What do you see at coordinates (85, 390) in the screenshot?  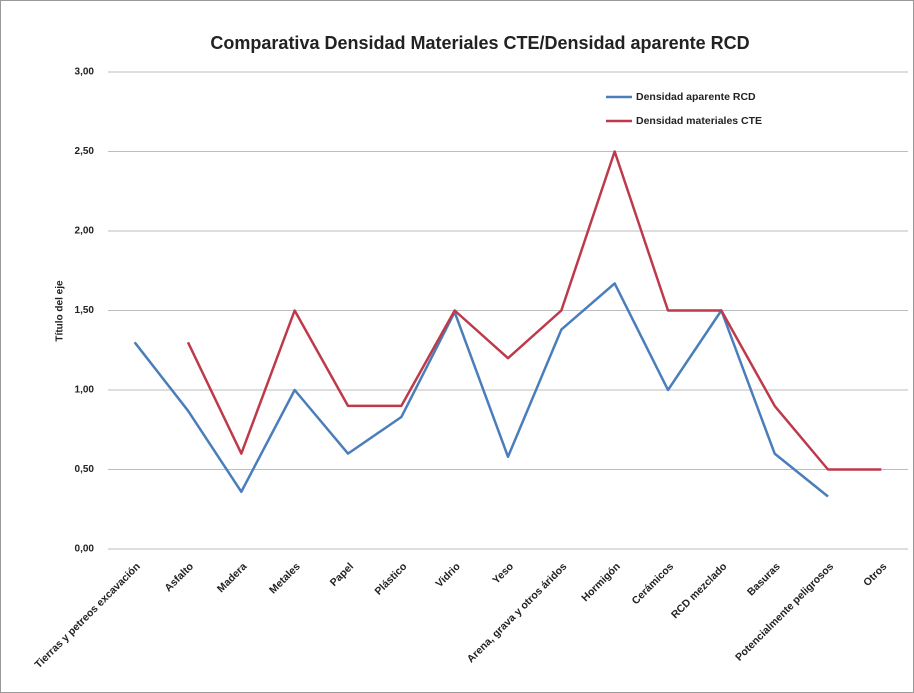 I see `y-tick-label: 1,00` at bounding box center [85, 390].